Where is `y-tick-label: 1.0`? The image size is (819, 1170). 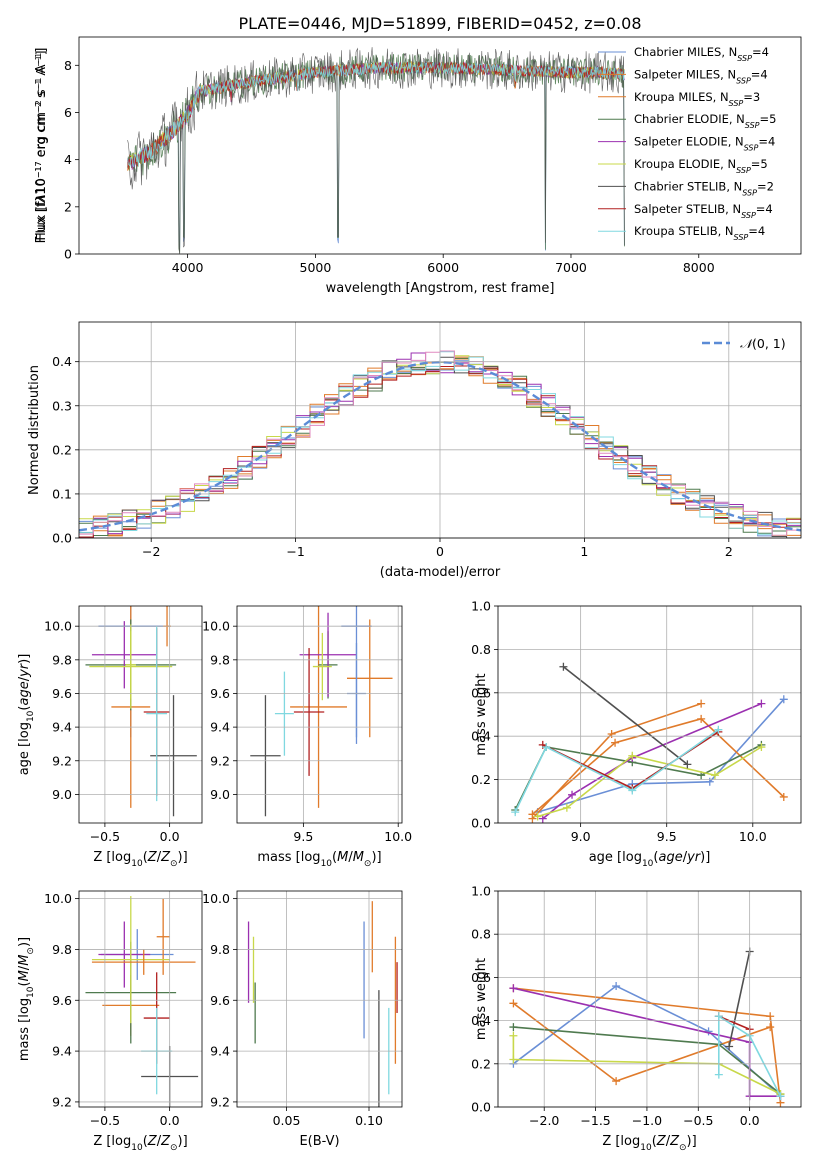 y-tick-label: 1.0 is located at coordinates (481, 891).